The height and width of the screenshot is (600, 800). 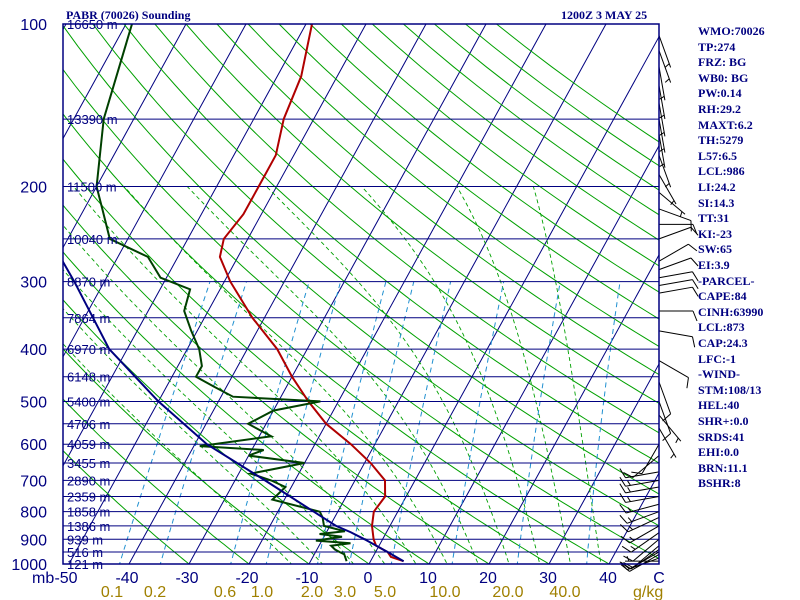 What do you see at coordinates (721, 171) in the screenshot?
I see `index-row: LCL:986` at bounding box center [721, 171].